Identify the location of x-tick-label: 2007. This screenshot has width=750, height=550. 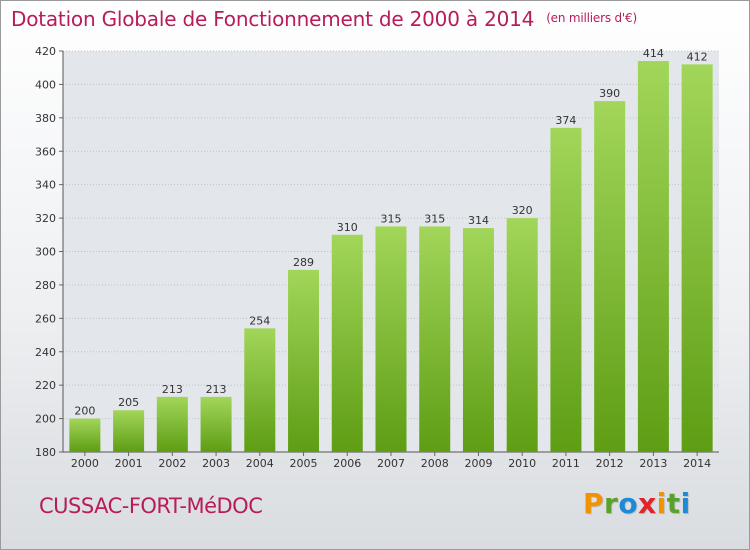
(391, 463).